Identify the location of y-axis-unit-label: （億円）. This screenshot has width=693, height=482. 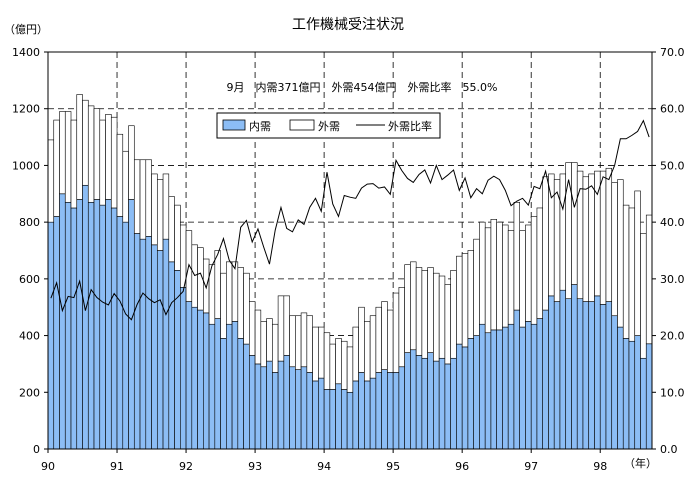
(26, 29).